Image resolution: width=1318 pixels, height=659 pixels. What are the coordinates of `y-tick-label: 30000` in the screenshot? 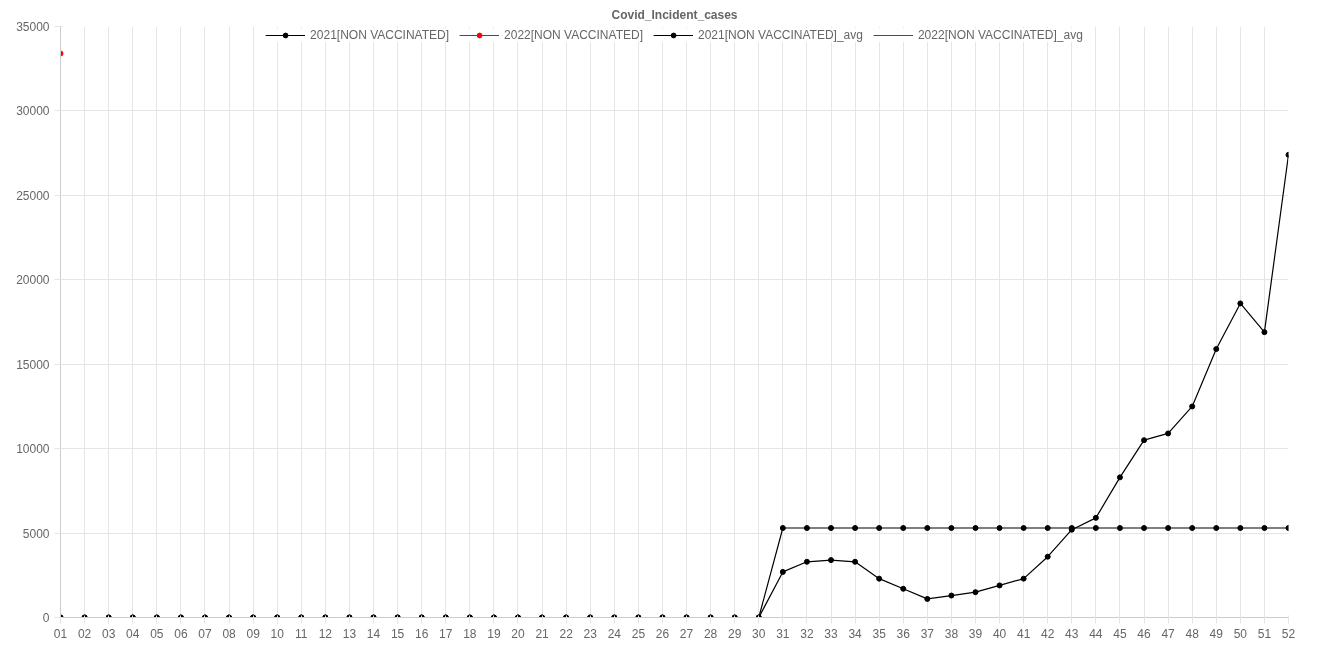 It's located at (33, 111).